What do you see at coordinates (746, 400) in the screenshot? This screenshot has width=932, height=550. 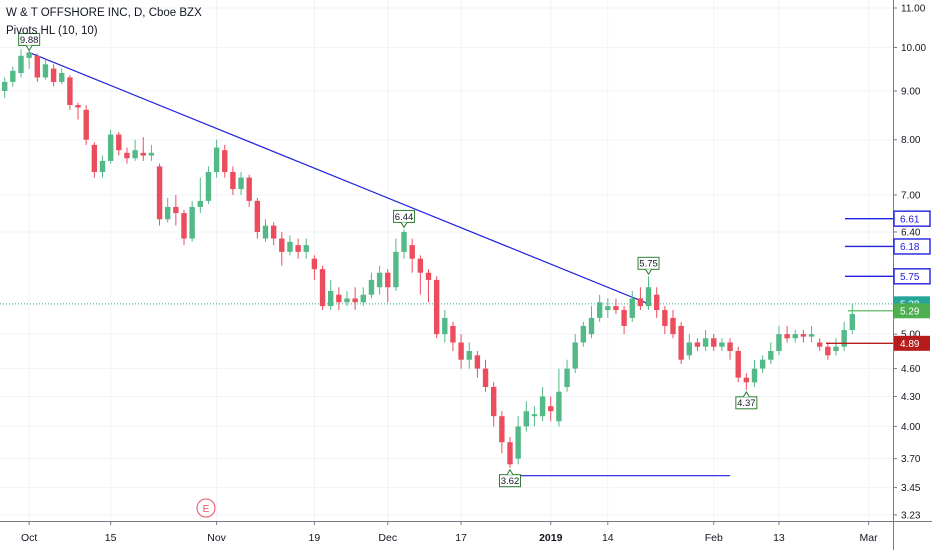 I see `pivot-low-label: 4.37` at bounding box center [746, 400].